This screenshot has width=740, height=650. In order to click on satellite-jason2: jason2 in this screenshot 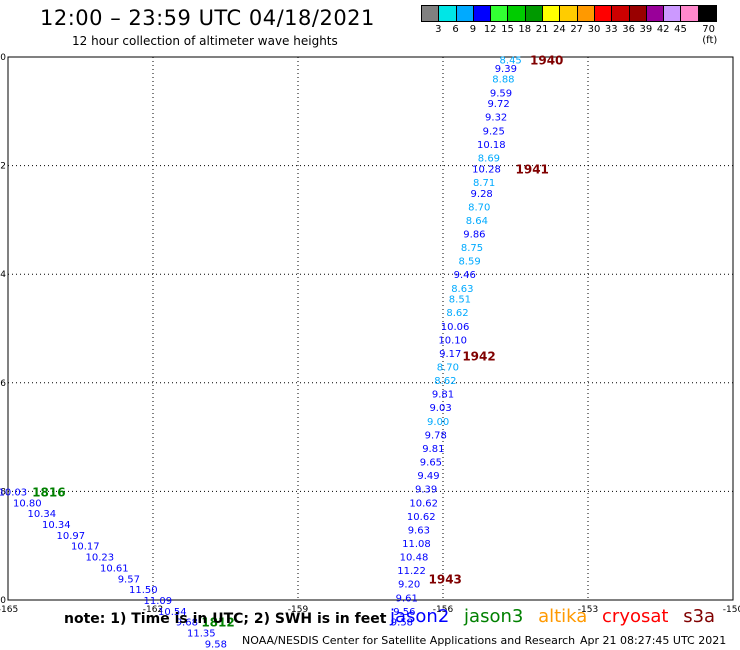, I will do `click(420, 616)`.